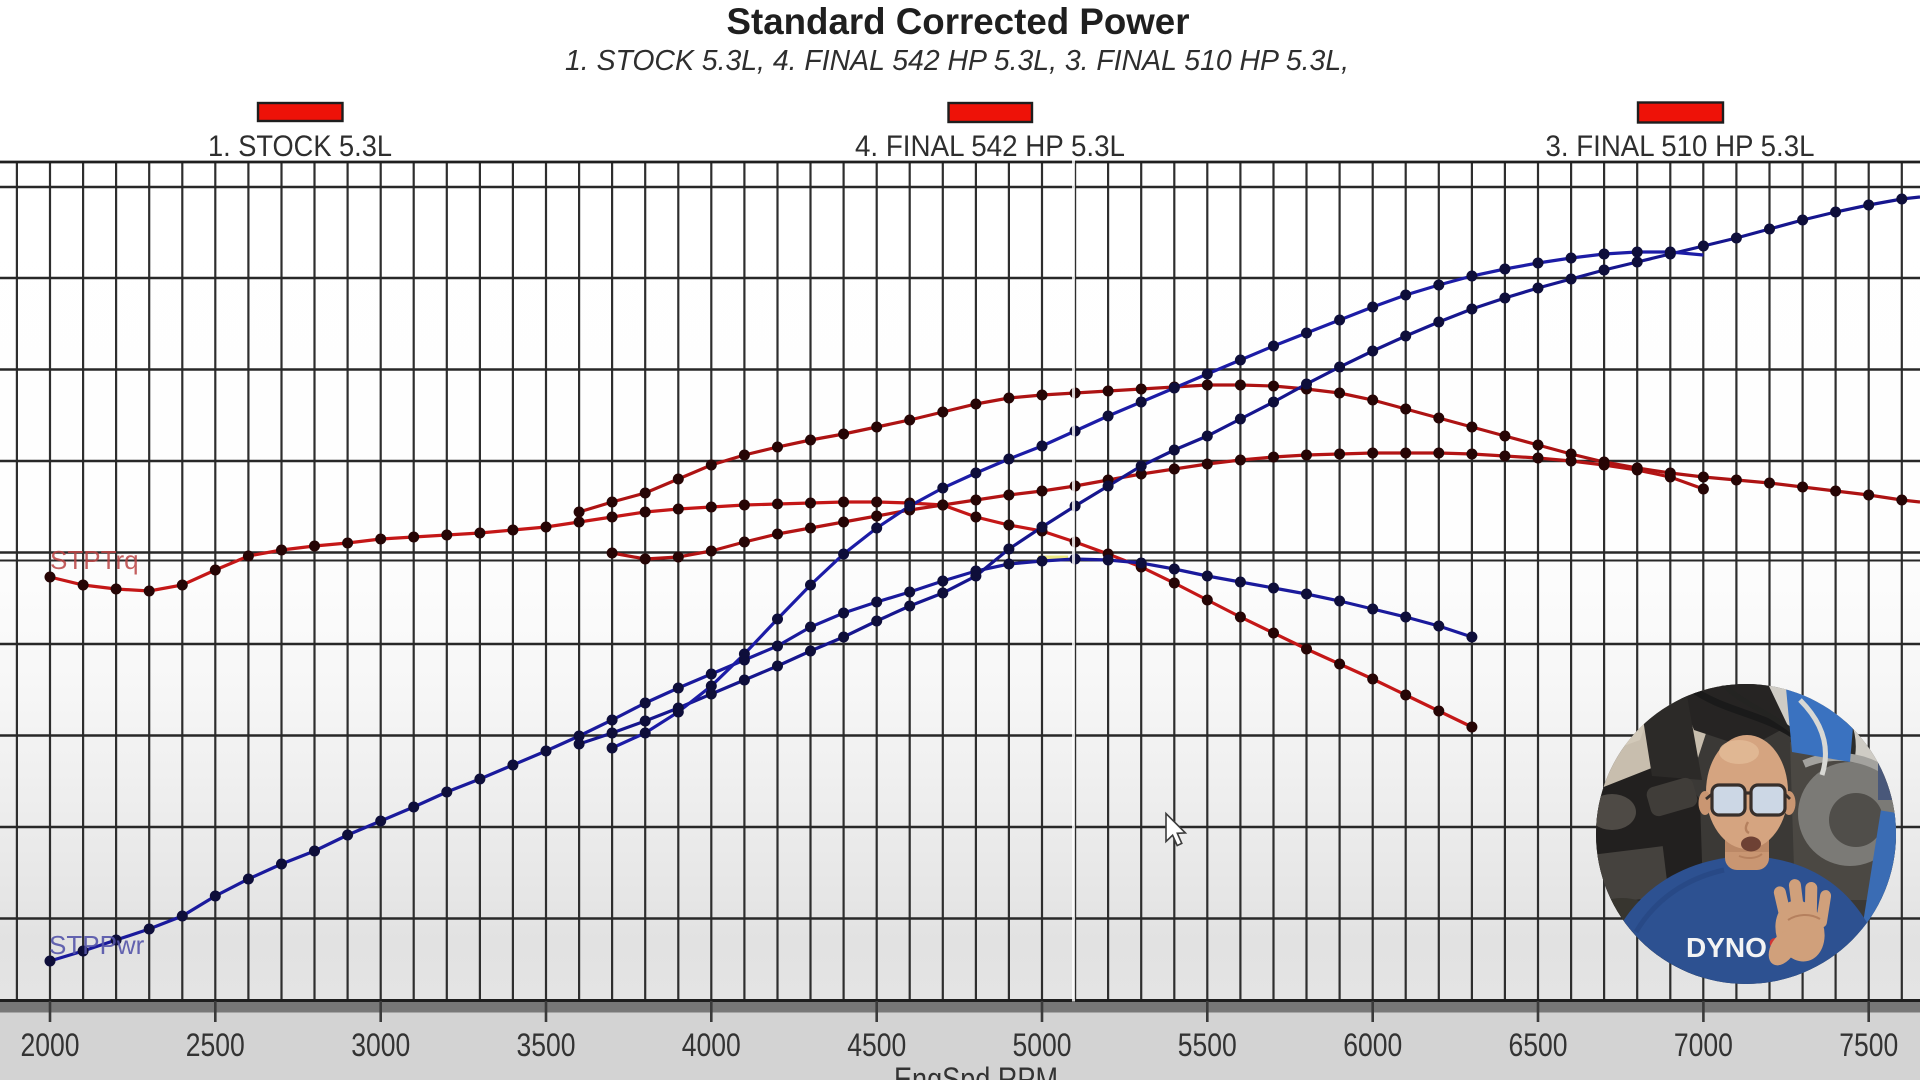 This screenshot has height=1080, width=1920. Describe the element at coordinates (380, 1045) in the screenshot. I see `svg-text: 3000` at that location.